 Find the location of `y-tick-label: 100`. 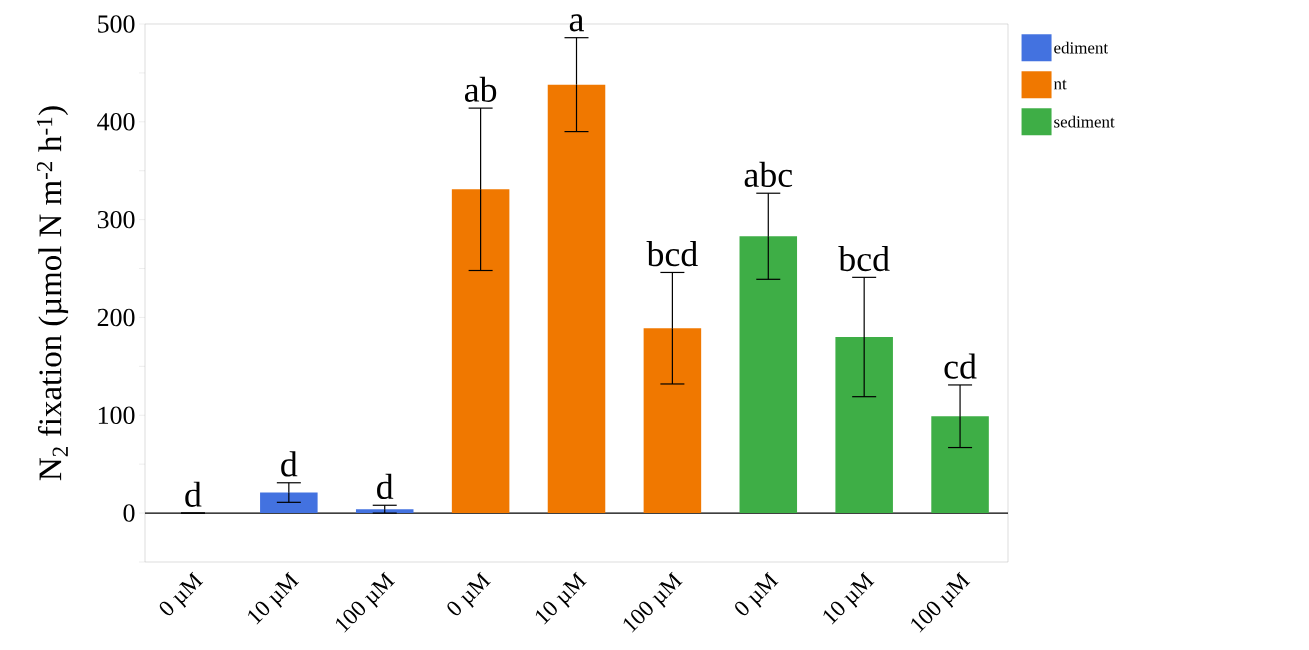

y-tick-label: 100 is located at coordinates (116, 415).